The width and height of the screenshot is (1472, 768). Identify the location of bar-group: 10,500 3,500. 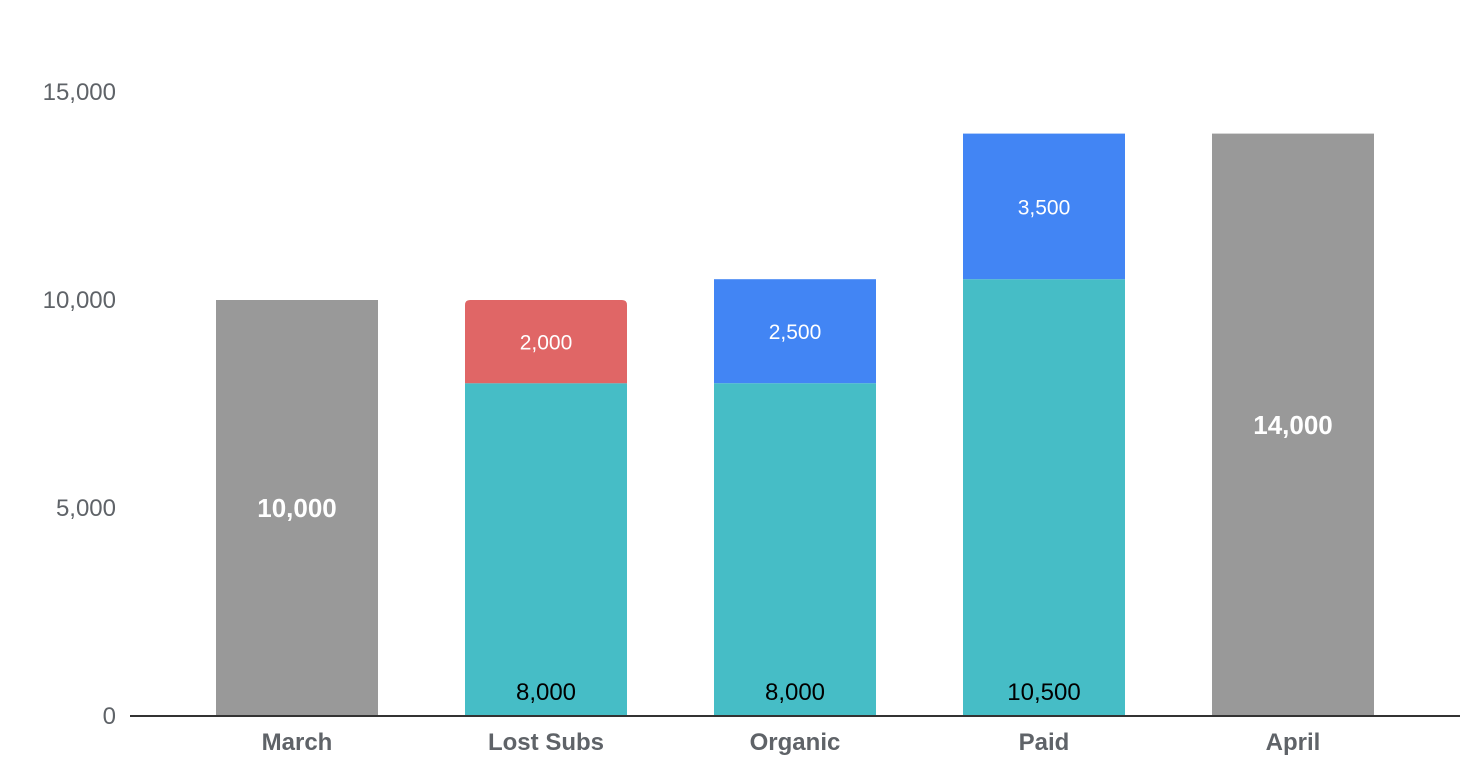
(1044, 424).